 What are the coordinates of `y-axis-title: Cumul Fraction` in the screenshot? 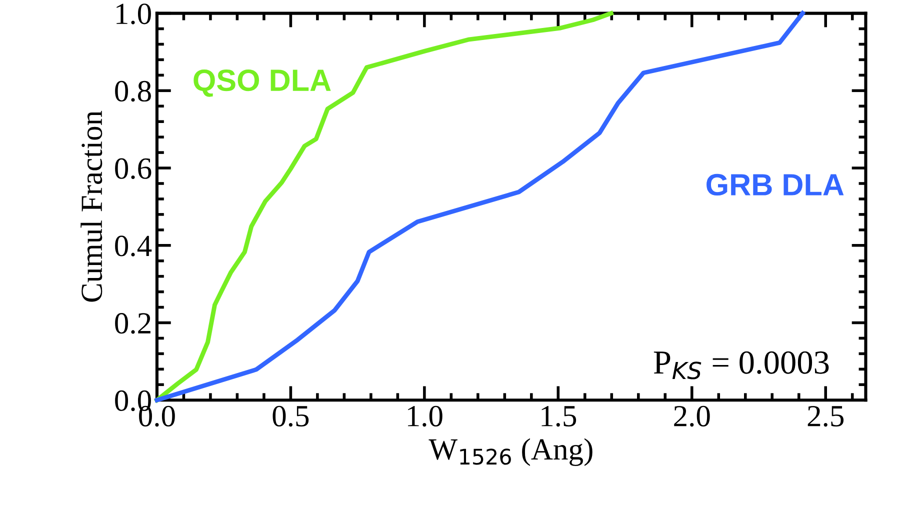 It's located at (91, 206).